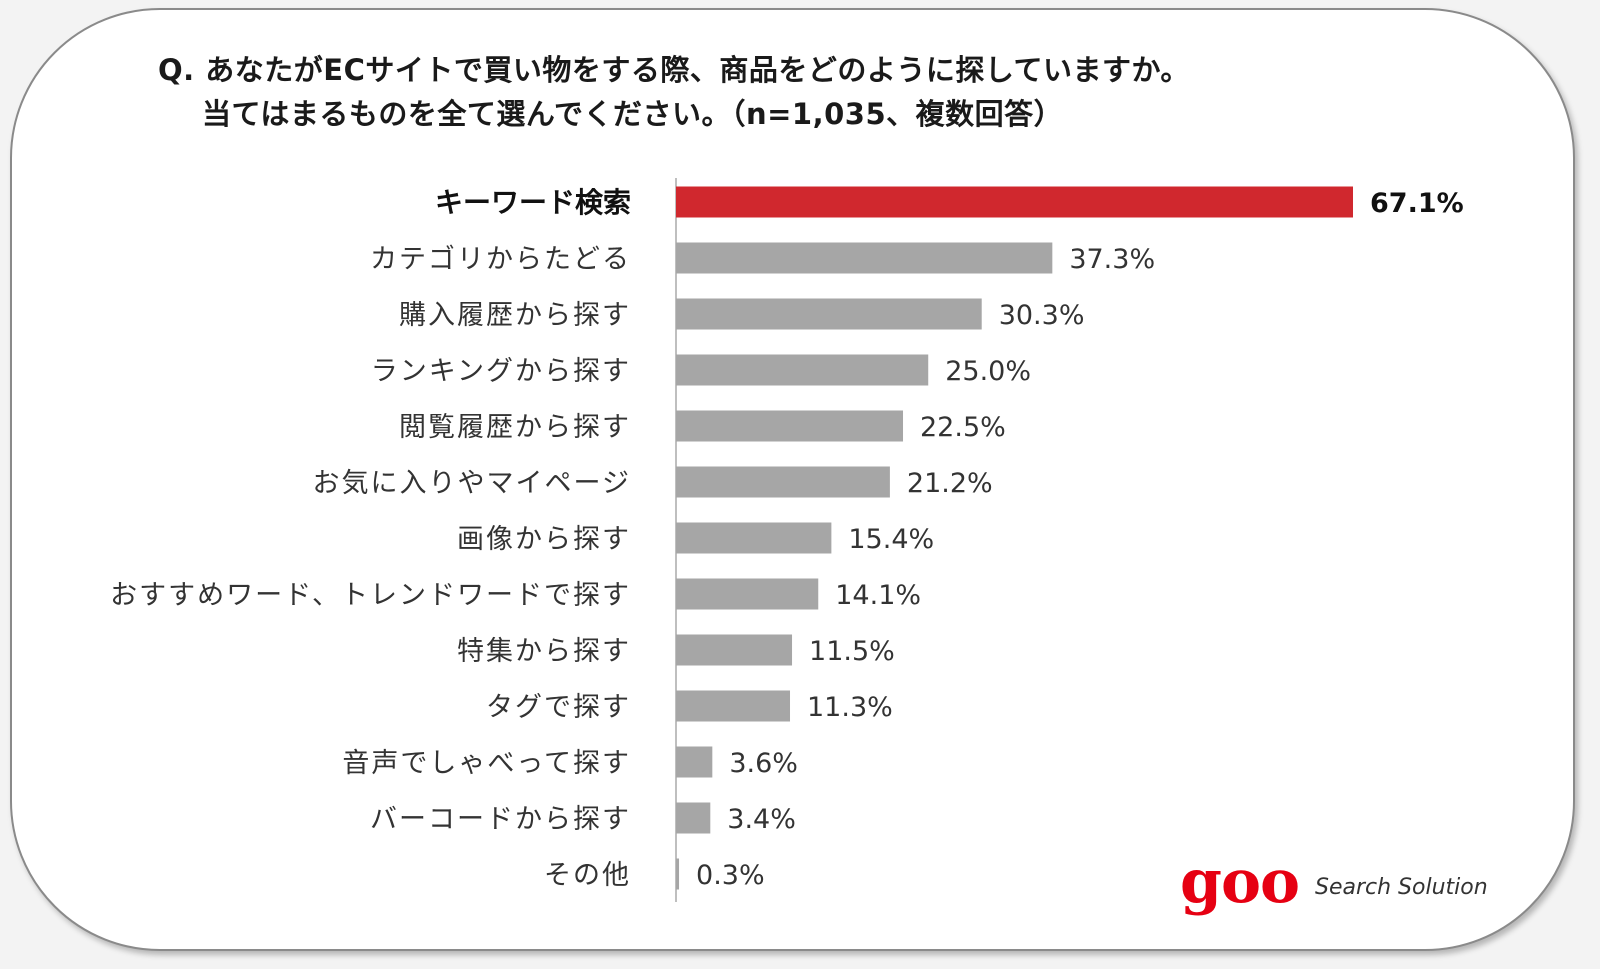 Image resolution: width=1600 pixels, height=969 pixels. What do you see at coordinates (730, 875) in the screenshot?
I see `value-label-12: 0.3%` at bounding box center [730, 875].